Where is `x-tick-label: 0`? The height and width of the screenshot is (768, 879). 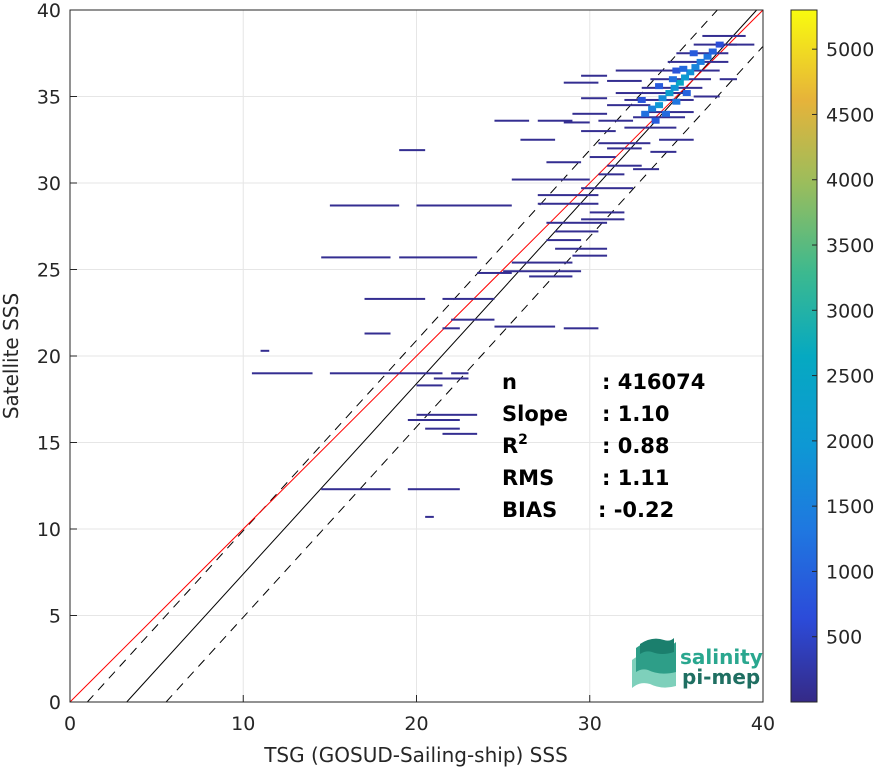
x-tick-label: 0 is located at coordinates (70, 724).